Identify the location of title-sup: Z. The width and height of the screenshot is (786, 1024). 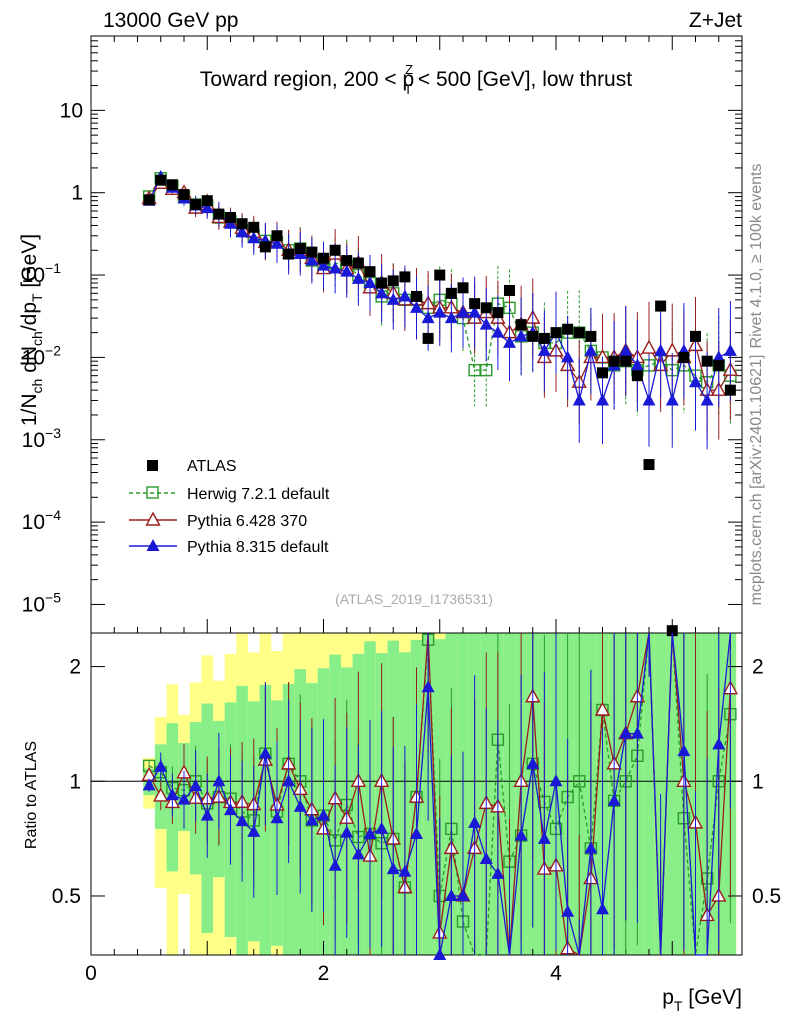
(409, 69).